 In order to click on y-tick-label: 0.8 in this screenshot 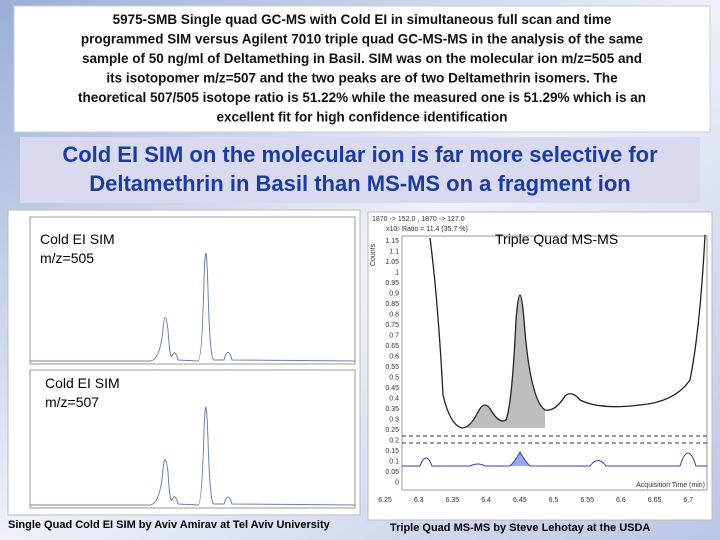, I will do `click(394, 315)`.